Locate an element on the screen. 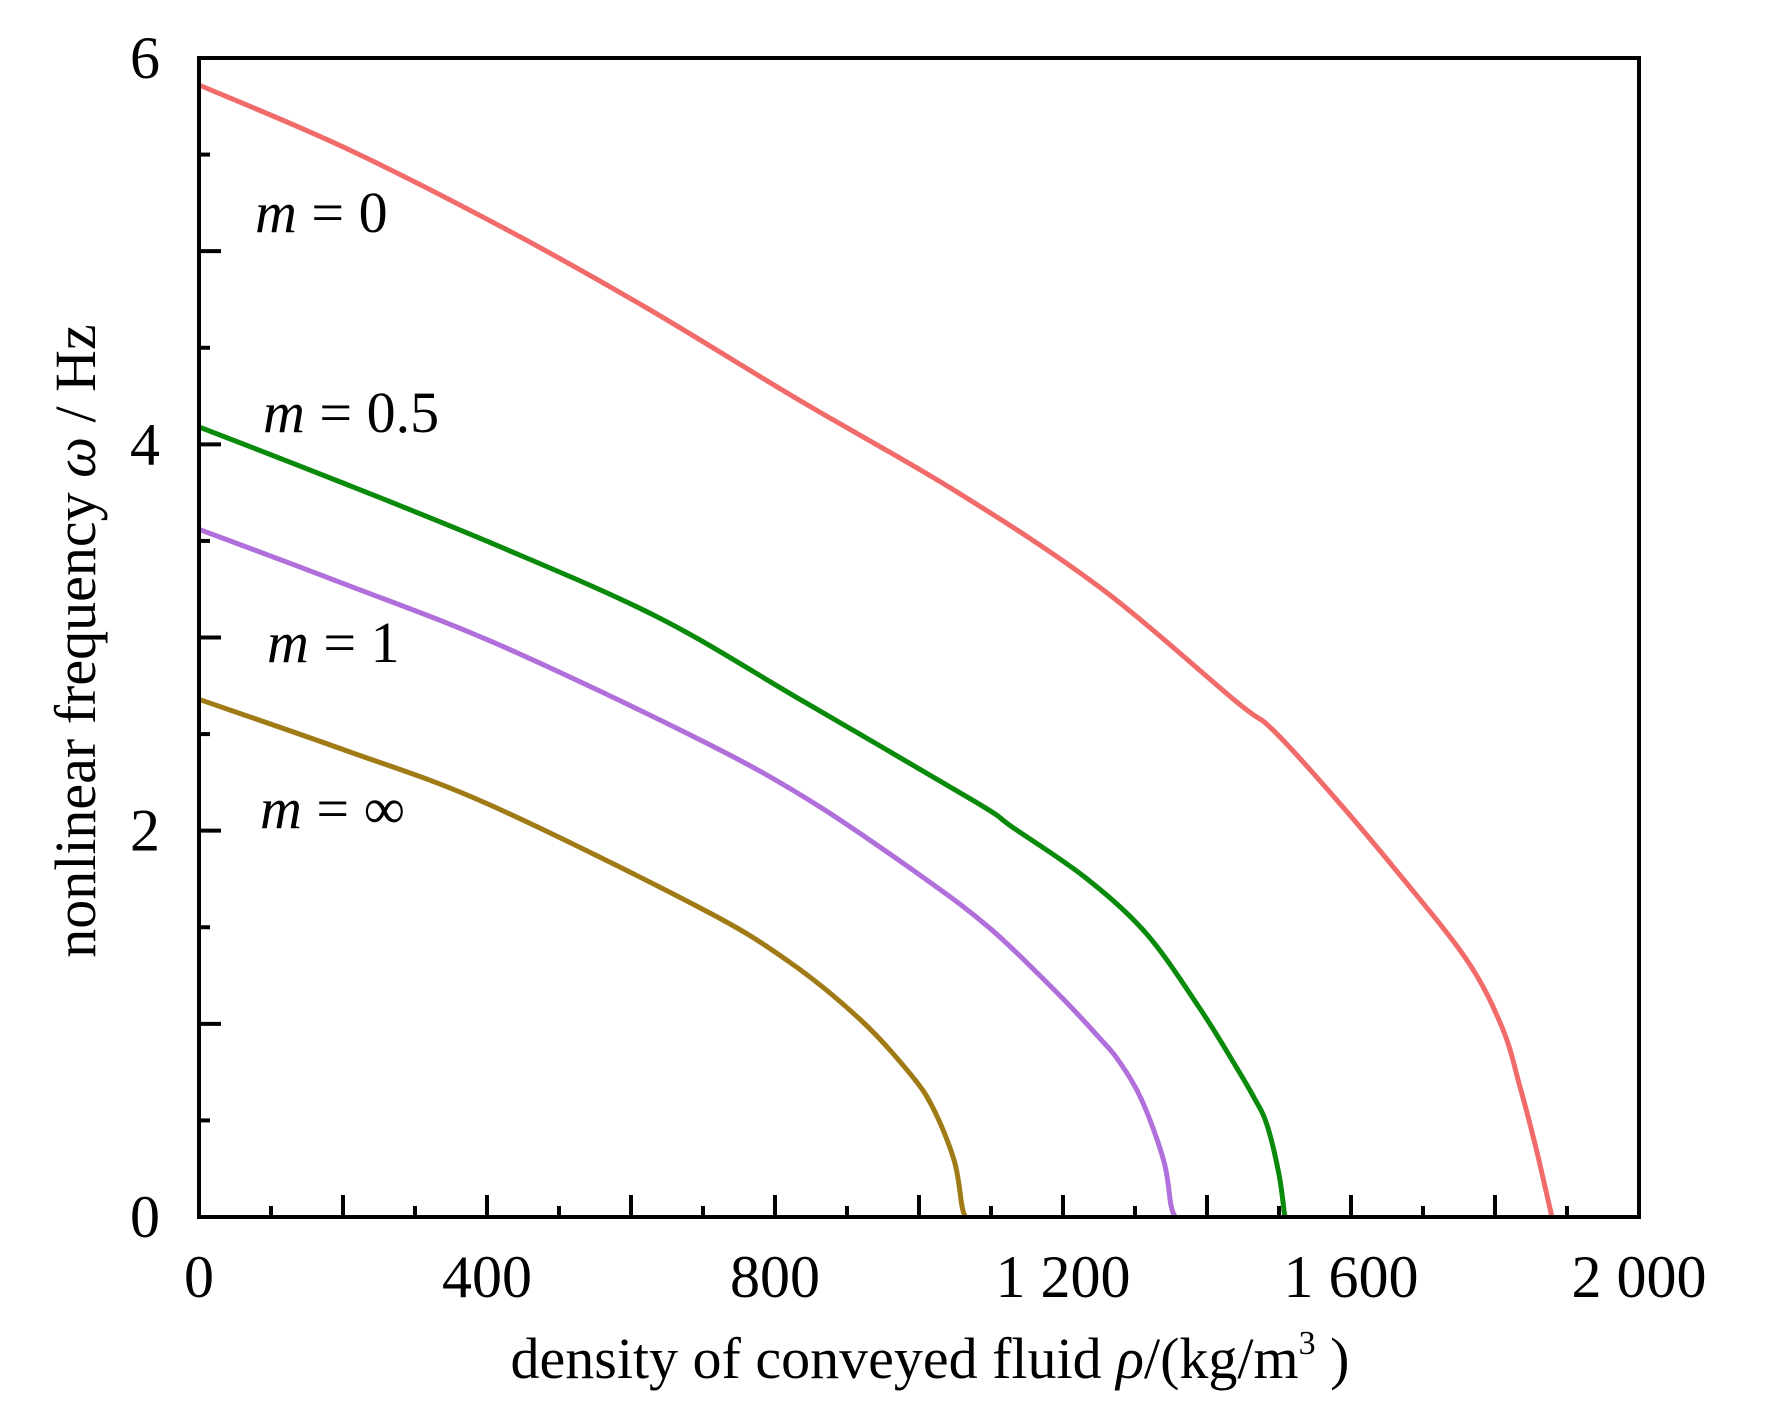 The height and width of the screenshot is (1411, 1779). x-axis-title: density of conveyed fluid ρ/(kg/m3 ) is located at coordinates (930, 1358).